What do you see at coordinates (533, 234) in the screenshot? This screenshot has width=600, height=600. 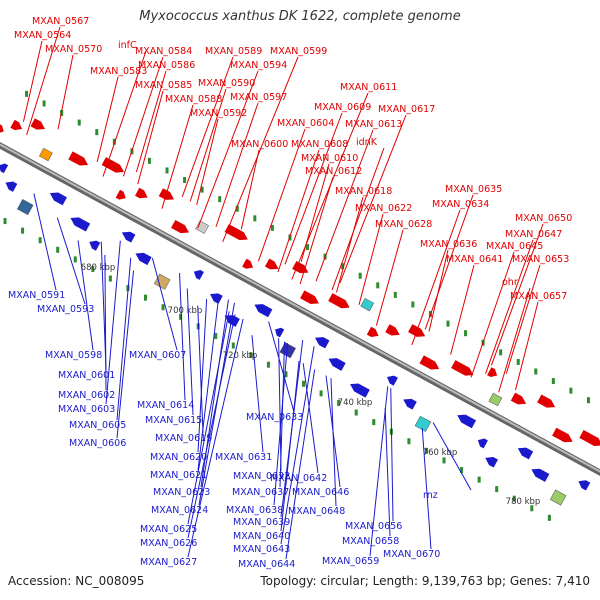 I see `forward-gene-label: MXAN_0647` at bounding box center [533, 234].